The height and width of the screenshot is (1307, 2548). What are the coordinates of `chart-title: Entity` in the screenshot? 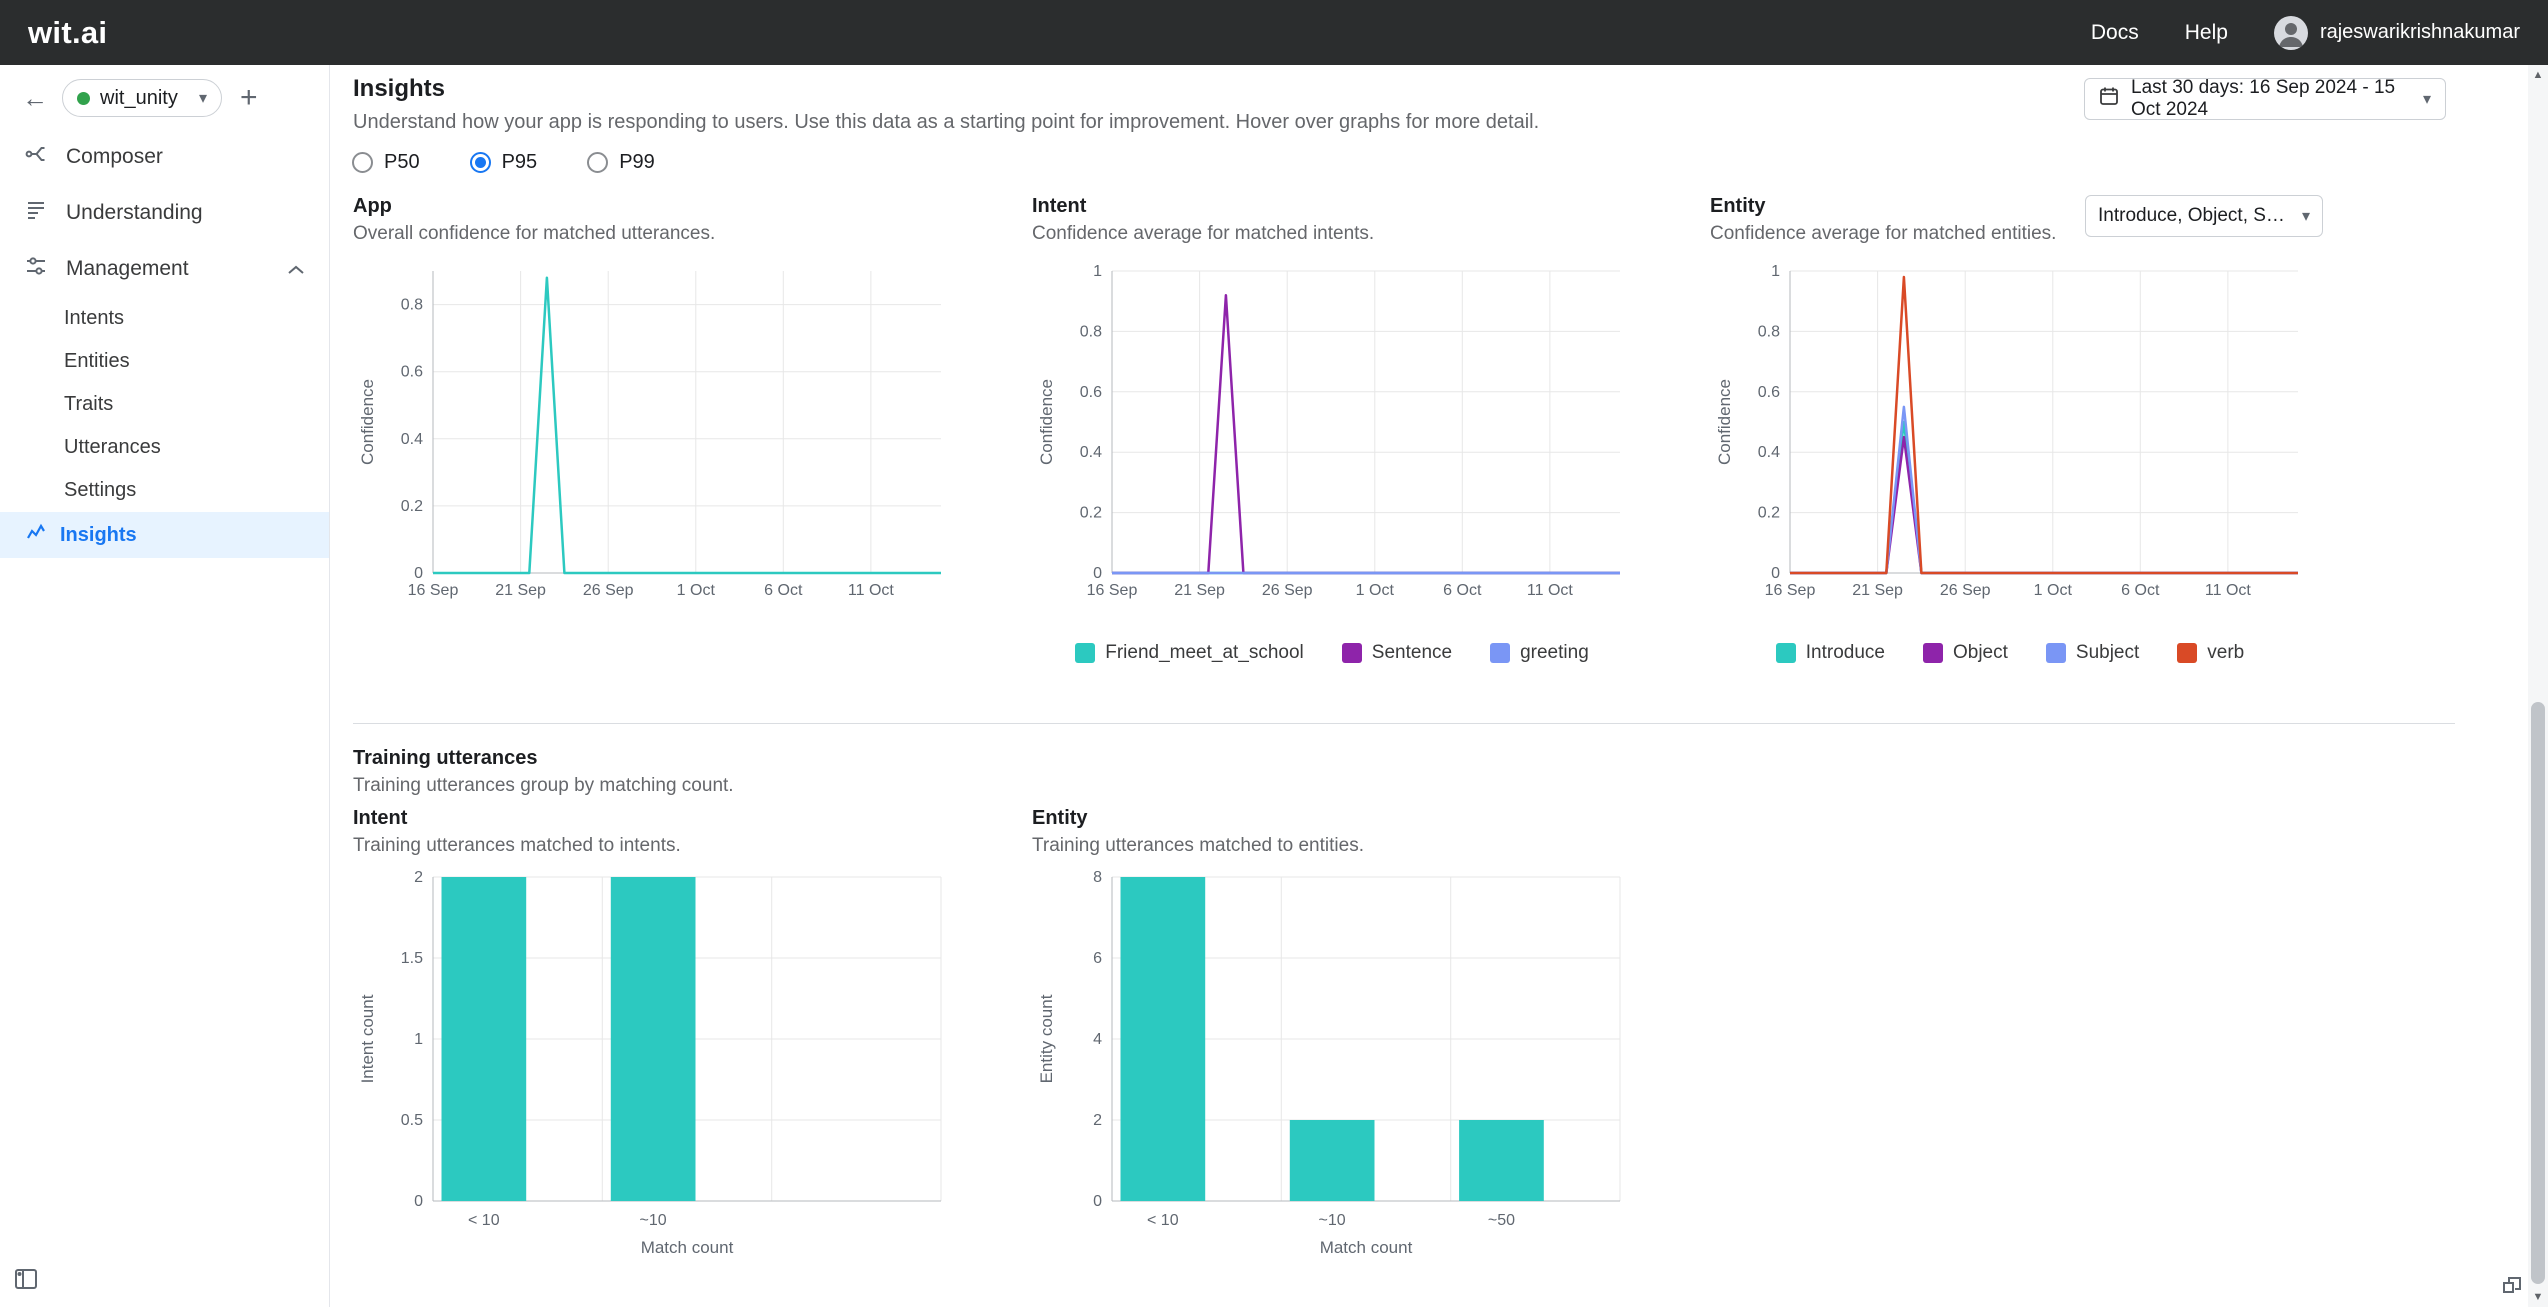 It's located at (1060, 818).